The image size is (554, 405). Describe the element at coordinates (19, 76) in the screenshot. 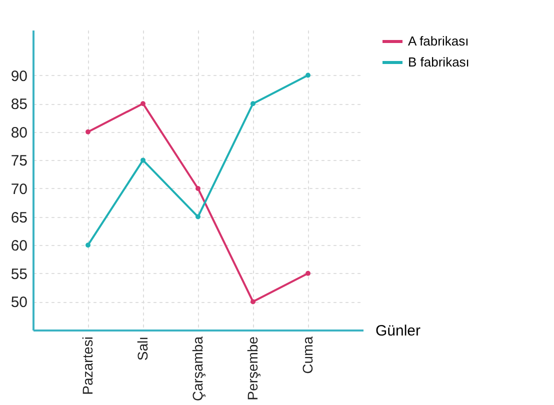

I see `y-tick-label: 90` at that location.